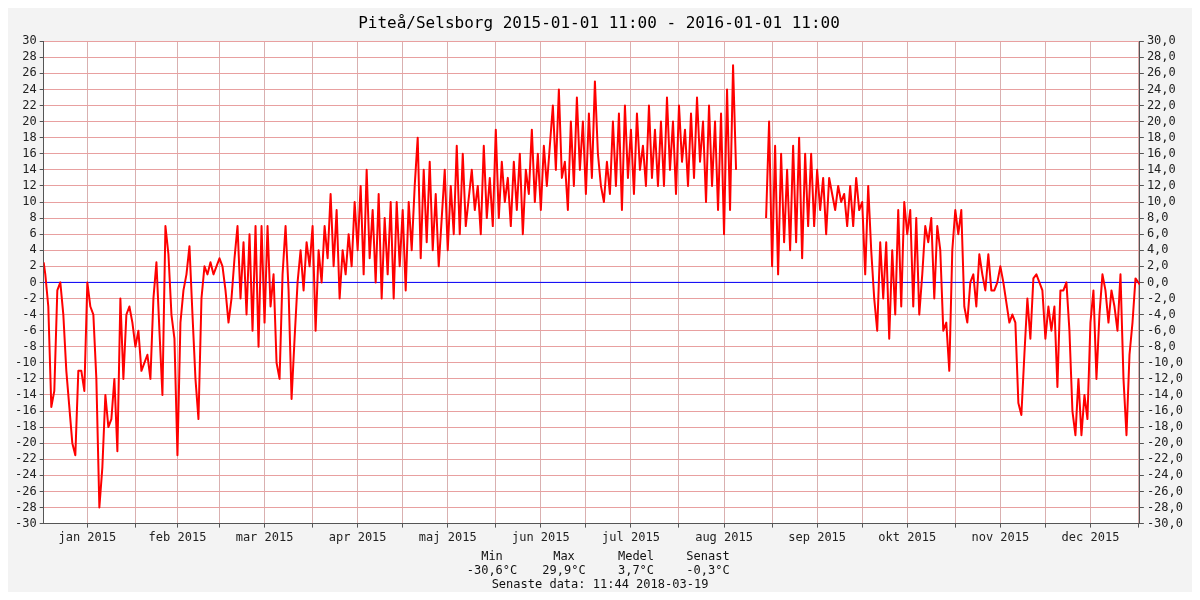  I want to click on y2-tick-label: 18,0, so click(1161, 136).